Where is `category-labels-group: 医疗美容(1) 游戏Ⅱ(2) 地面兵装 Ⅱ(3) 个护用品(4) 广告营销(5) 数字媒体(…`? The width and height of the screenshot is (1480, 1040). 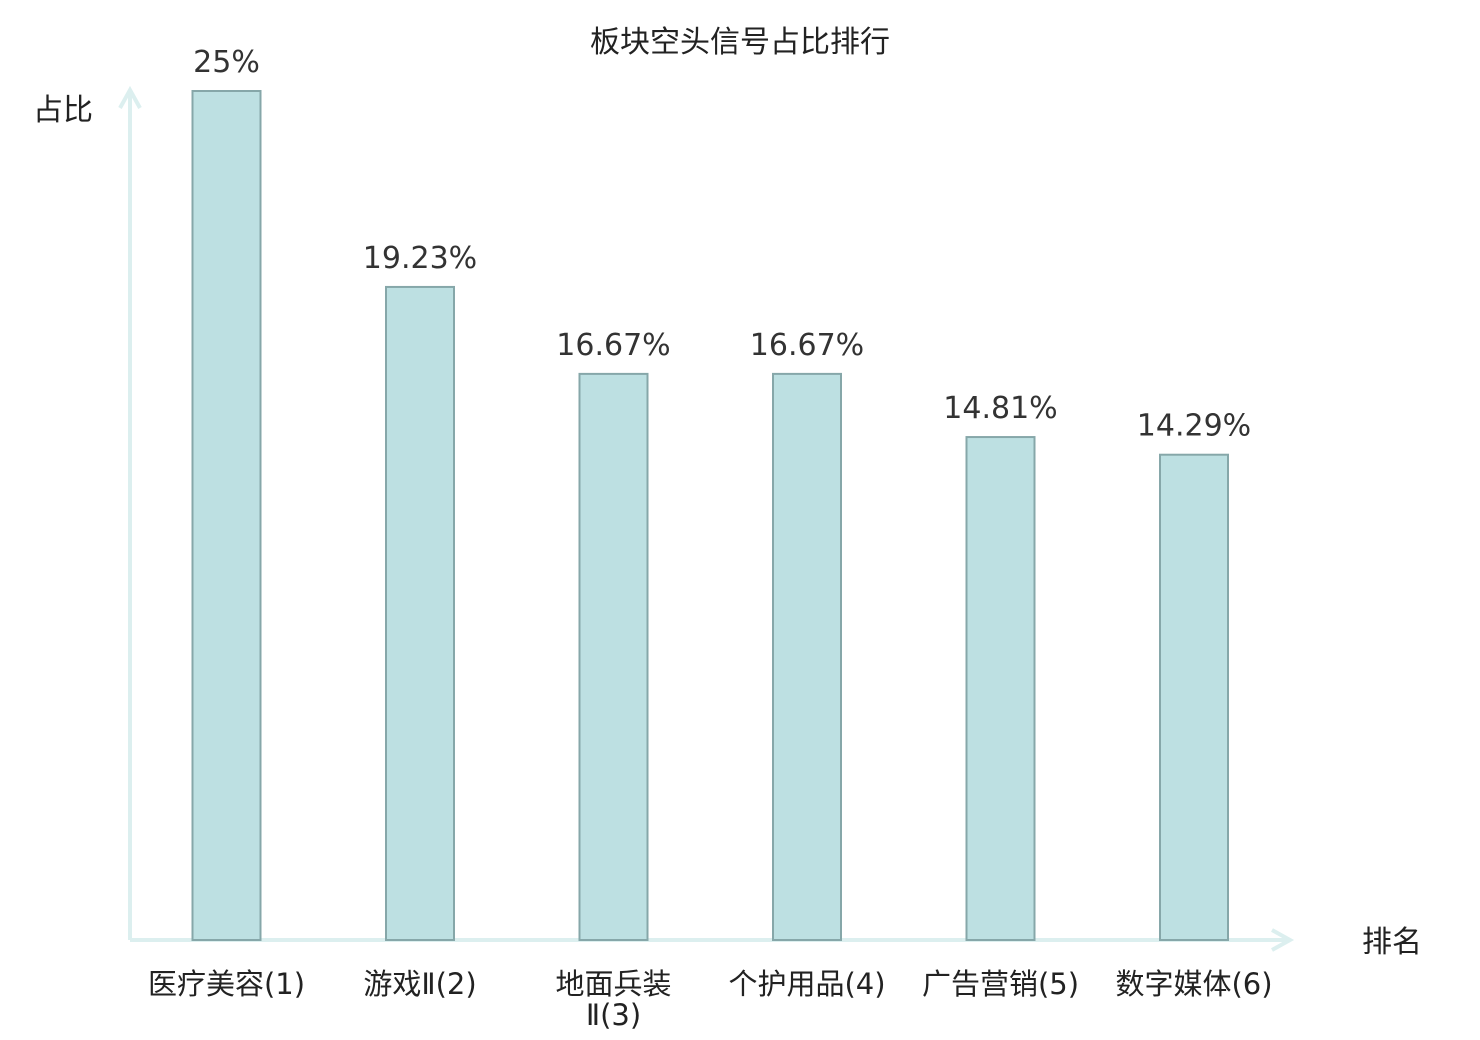 category-labels-group: 医疗美容(1) 游戏Ⅱ(2) 地面兵装 Ⅱ(3) 个护用品(4) 广告营销(5) 数字媒体(… is located at coordinates (710, 999).